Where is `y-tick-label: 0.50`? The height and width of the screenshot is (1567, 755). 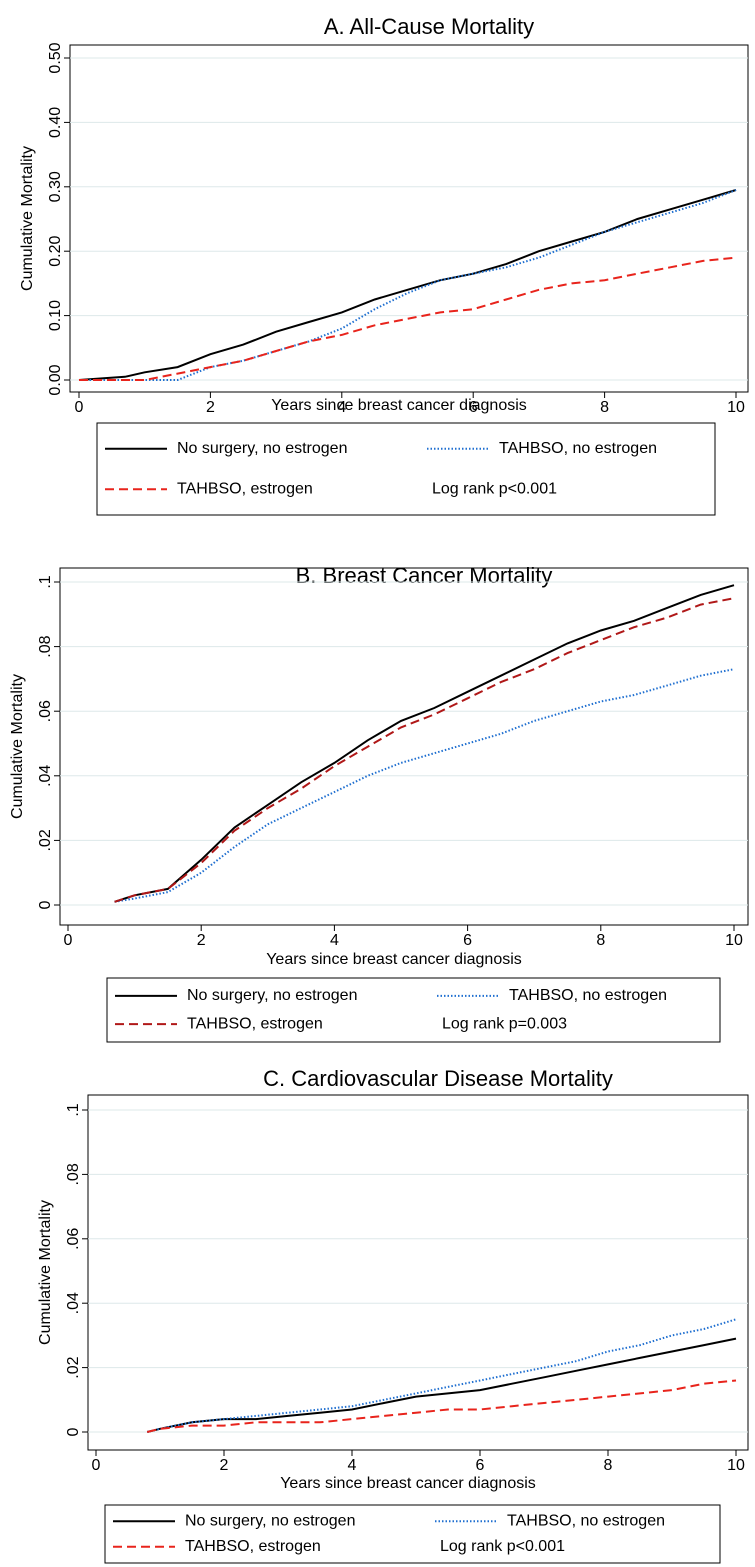 y-tick-label: 0.50 is located at coordinates (55, 57).